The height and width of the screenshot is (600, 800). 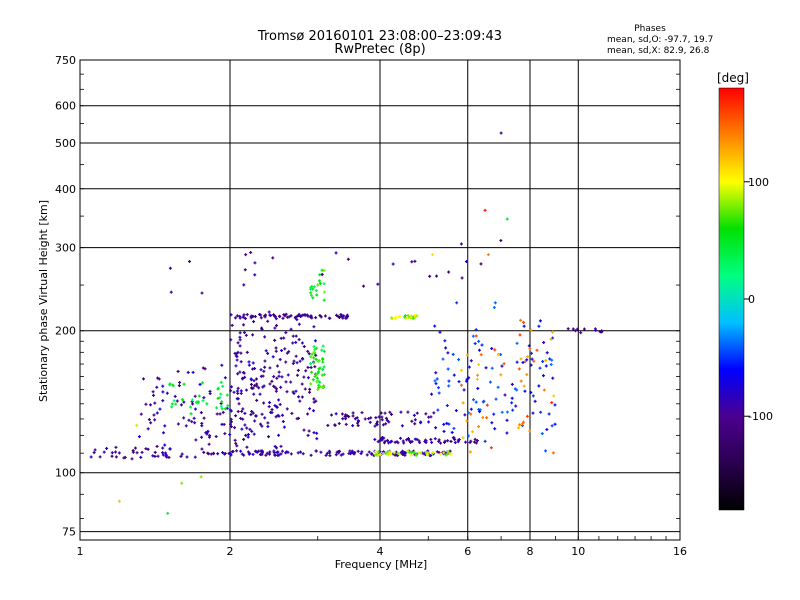 What do you see at coordinates (65, 60) in the screenshot?
I see `y-tick-label: 750` at bounding box center [65, 60].